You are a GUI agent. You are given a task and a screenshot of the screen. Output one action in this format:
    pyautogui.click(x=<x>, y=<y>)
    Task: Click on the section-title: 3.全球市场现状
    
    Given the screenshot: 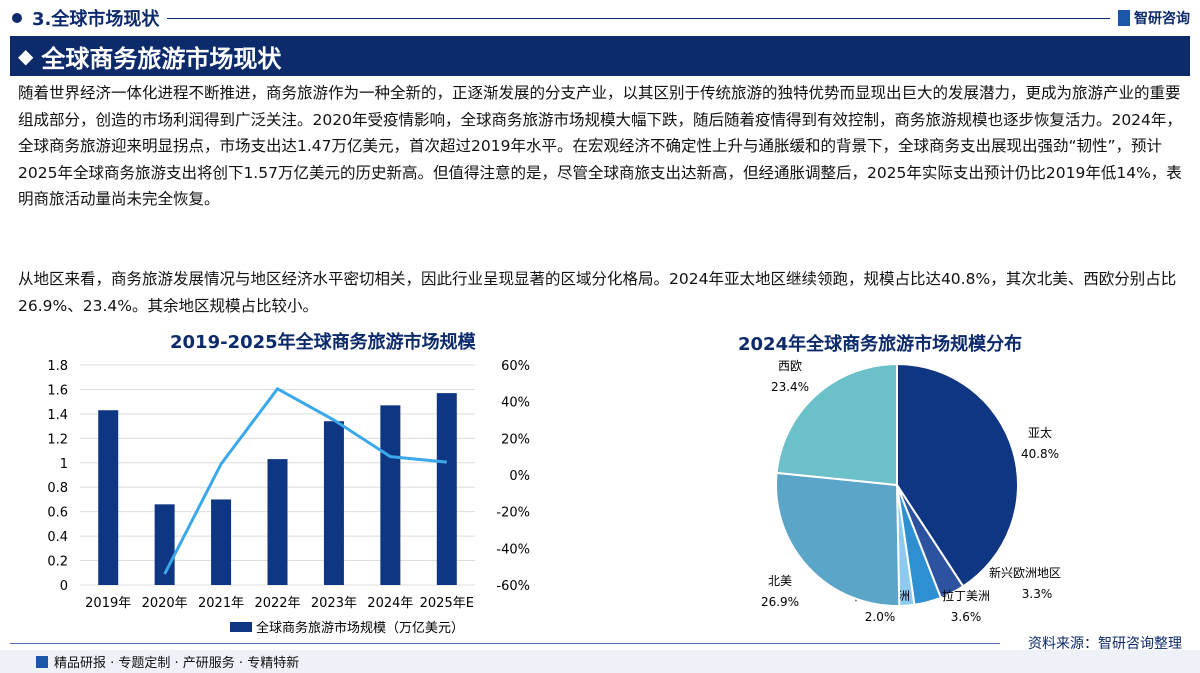 What is the action you would take?
    pyautogui.click(x=96, y=19)
    